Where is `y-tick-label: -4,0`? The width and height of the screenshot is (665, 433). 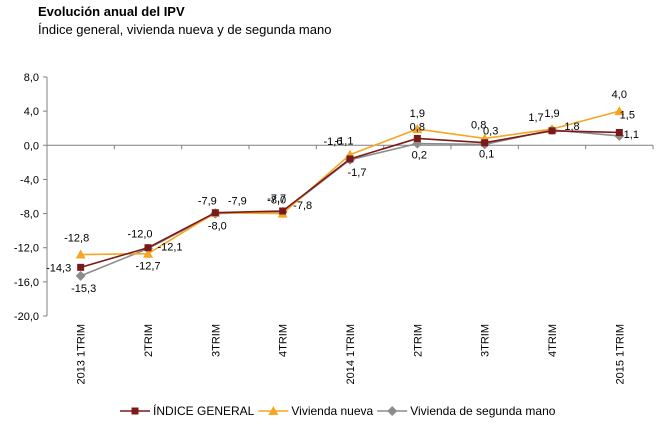 y-tick-label: -4,0 is located at coordinates (29, 180).